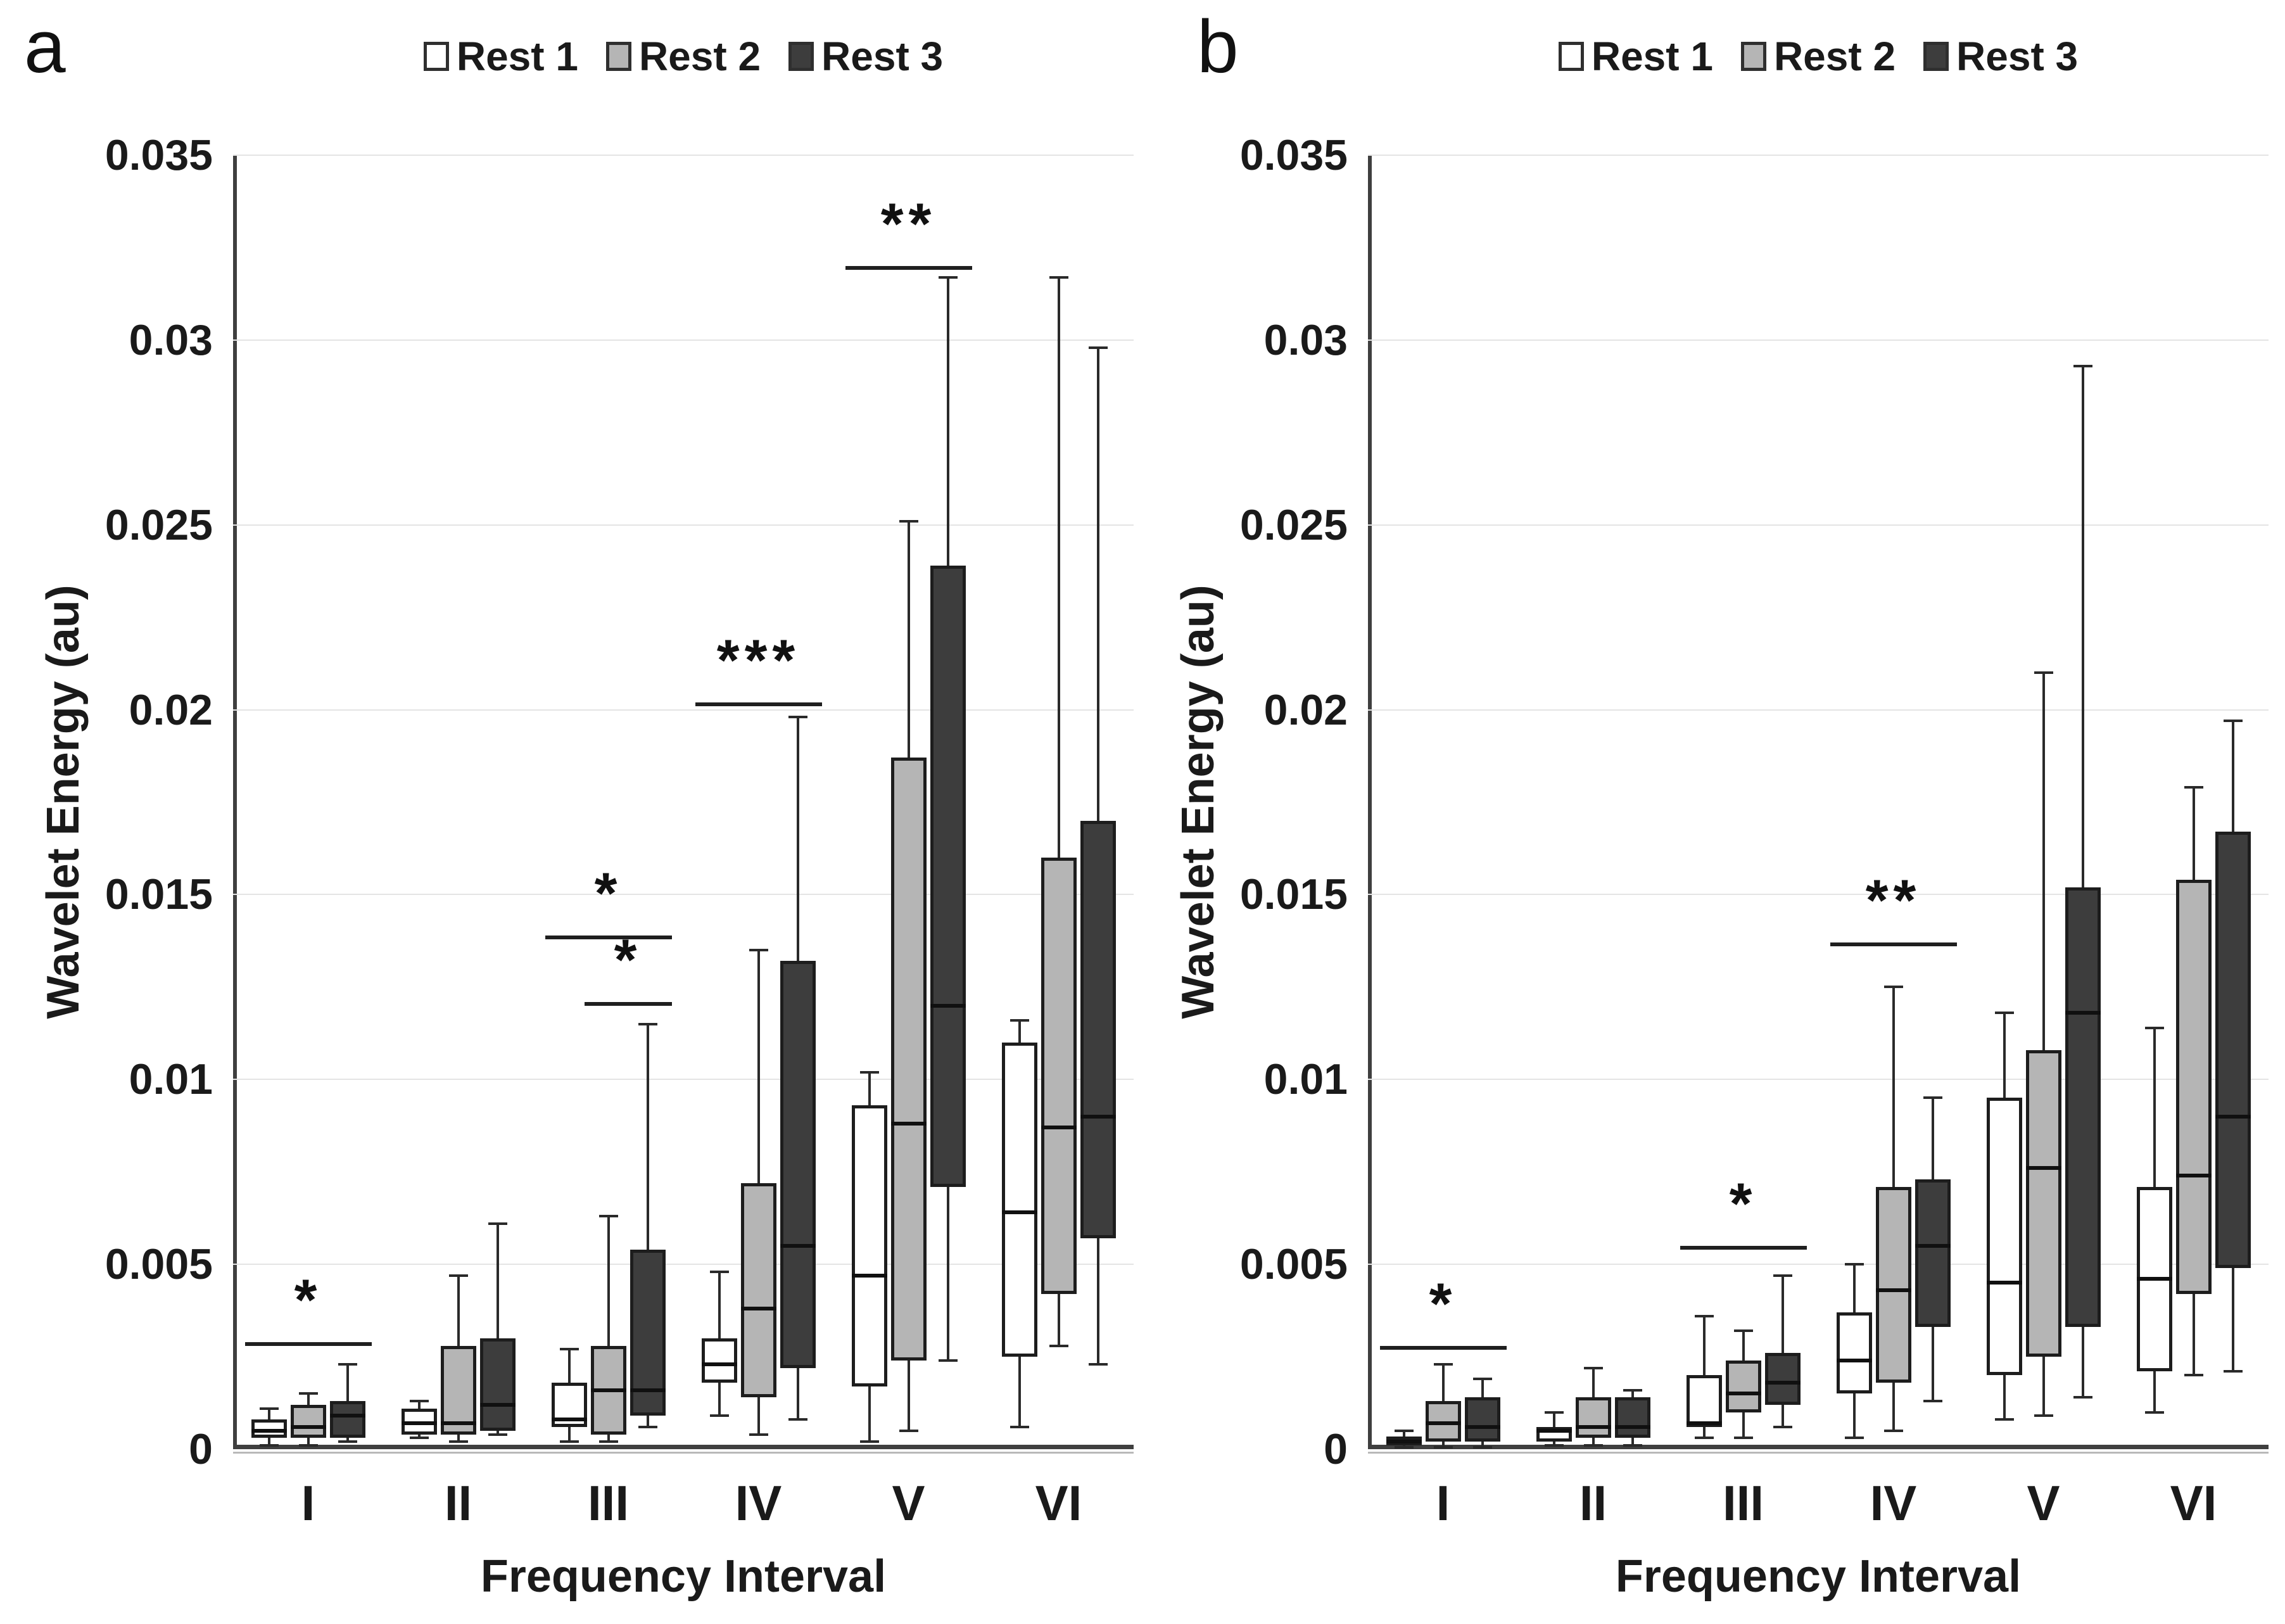 The image size is (2285, 1624). What do you see at coordinates (2083, 1107) in the screenshot?
I see `box-b-V-rest3` at bounding box center [2083, 1107].